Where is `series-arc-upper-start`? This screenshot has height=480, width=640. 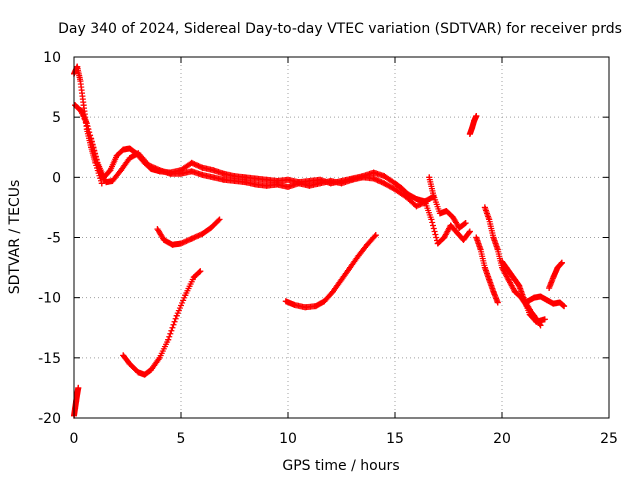 series-arc-upper-start is located at coordinates (88, 125).